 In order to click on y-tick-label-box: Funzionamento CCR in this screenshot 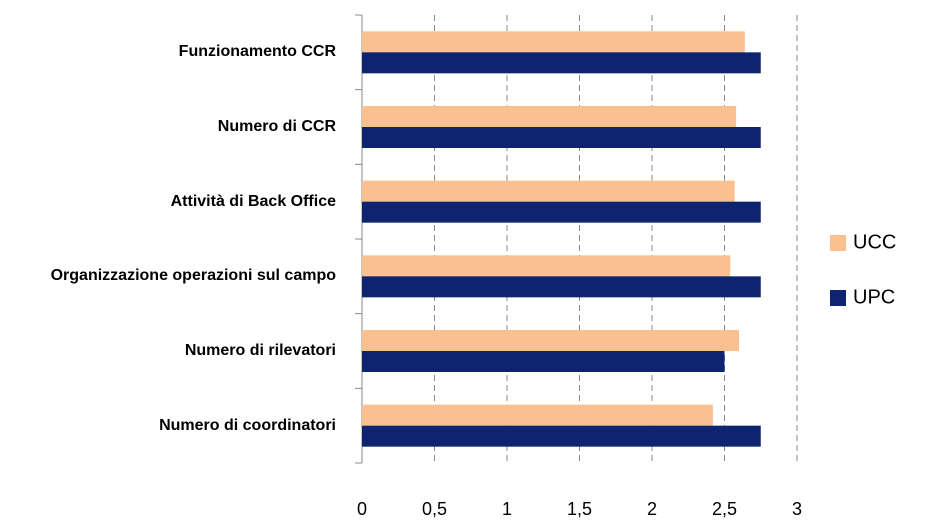, I will do `click(168, 52)`.